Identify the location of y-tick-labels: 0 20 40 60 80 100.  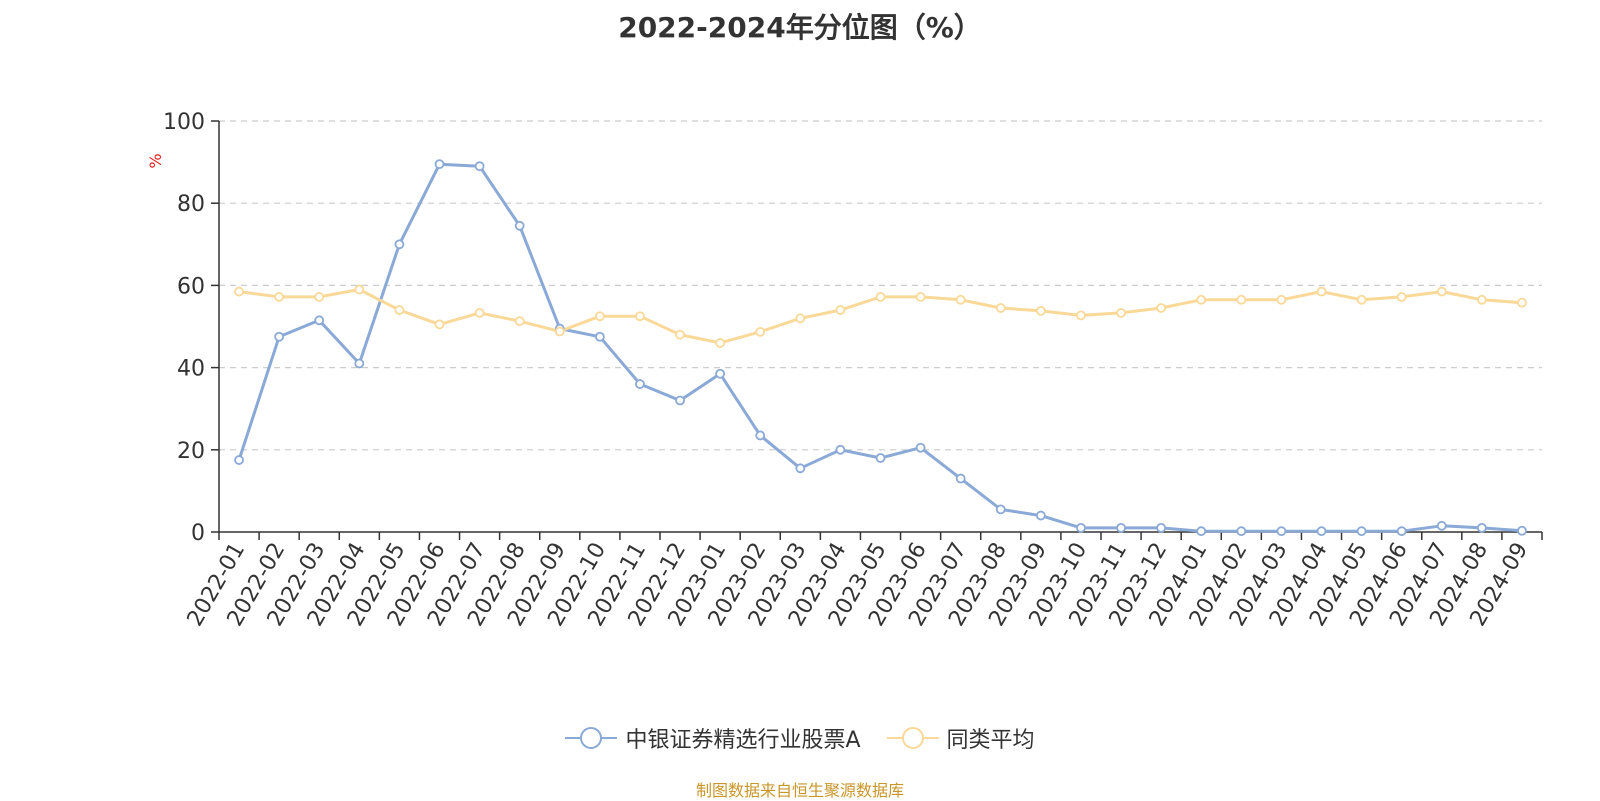
(184, 328).